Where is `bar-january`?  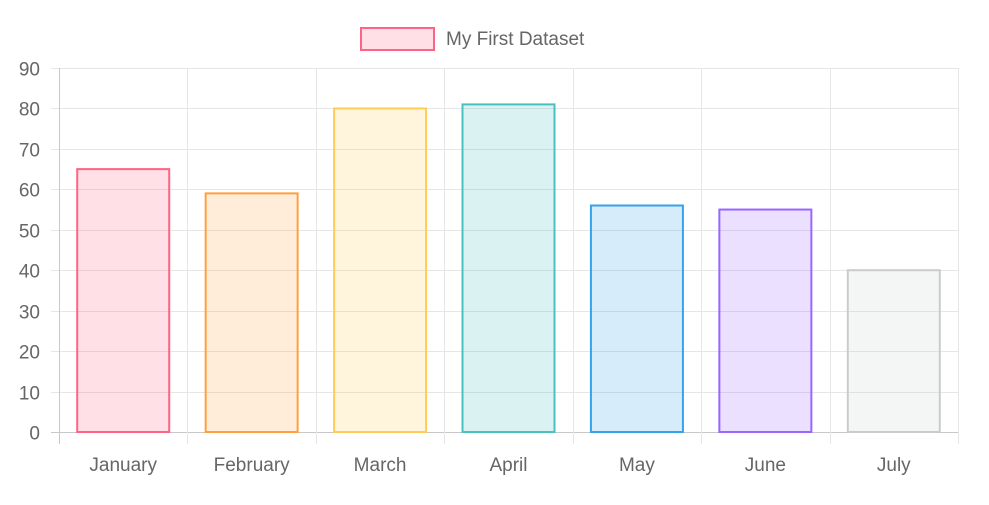 bar-january is located at coordinates (123, 300).